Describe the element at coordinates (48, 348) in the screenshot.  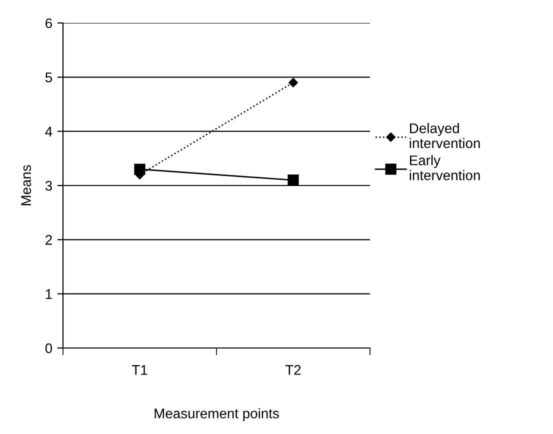
I see `y-tick-label: 0` at that location.